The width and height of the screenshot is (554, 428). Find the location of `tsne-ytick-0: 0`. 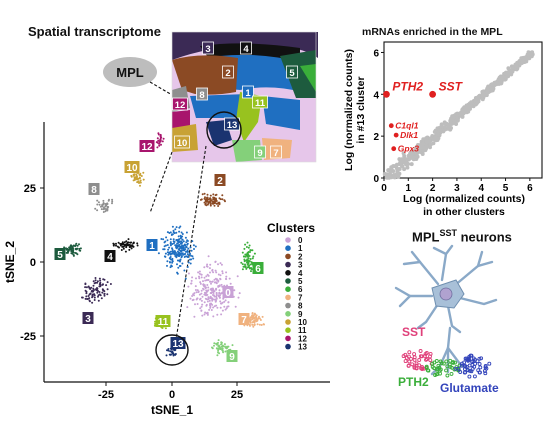

tsne-ytick-0: 0 is located at coordinates (33, 263).